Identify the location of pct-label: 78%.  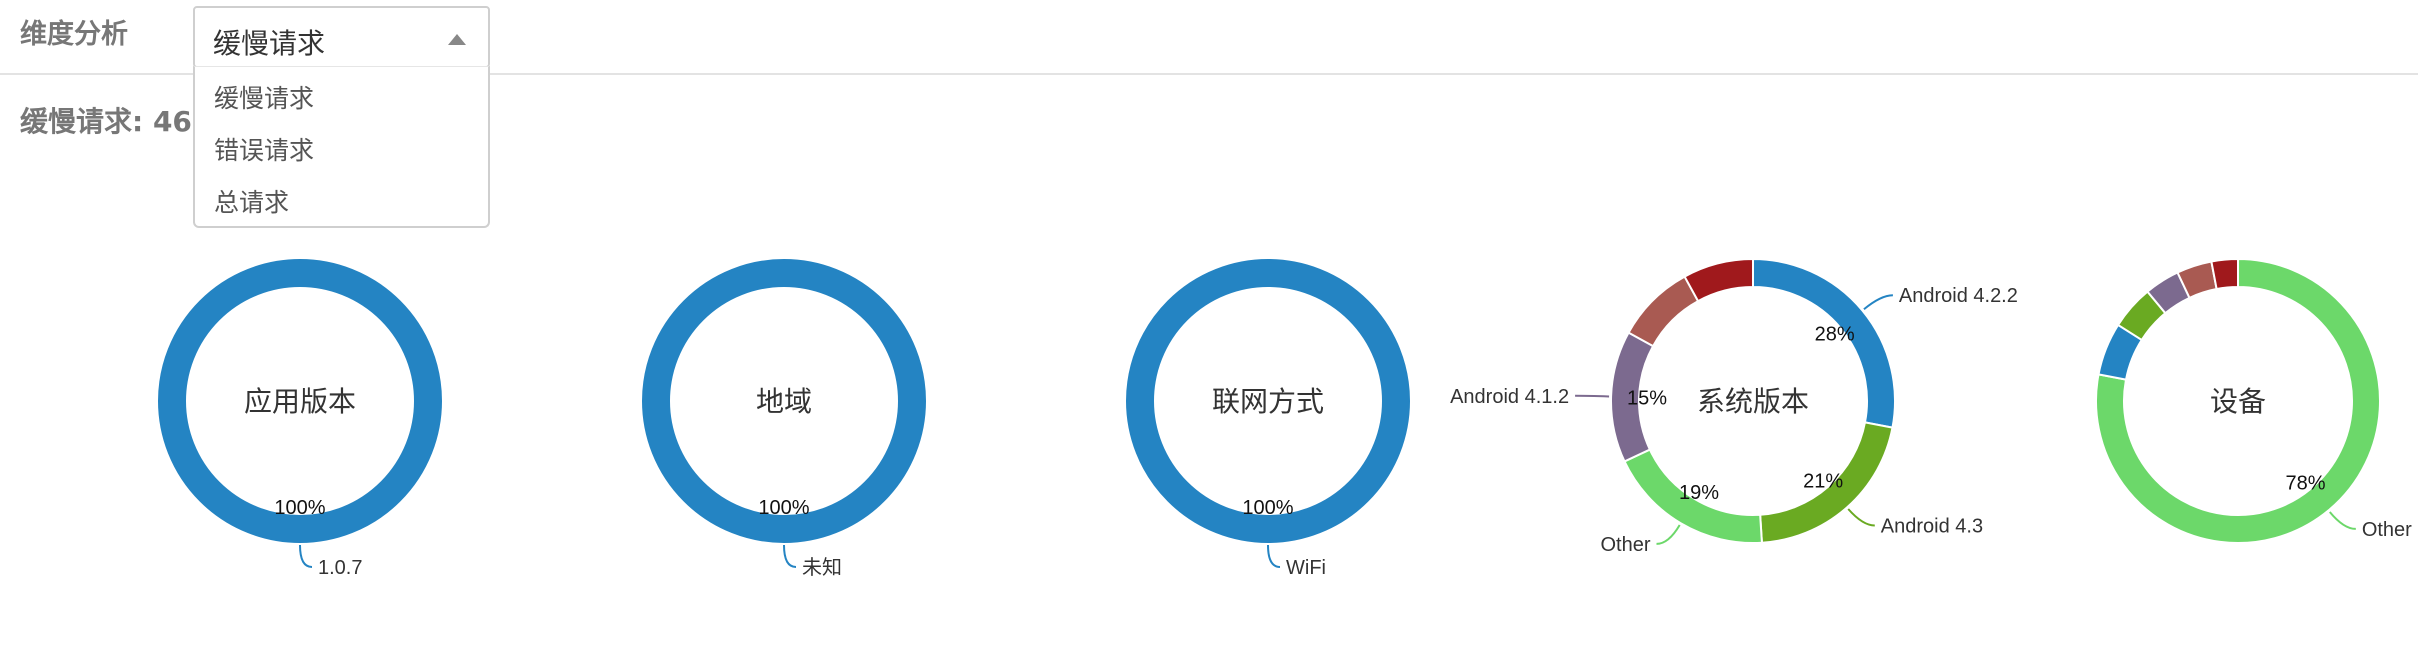
(2306, 484).